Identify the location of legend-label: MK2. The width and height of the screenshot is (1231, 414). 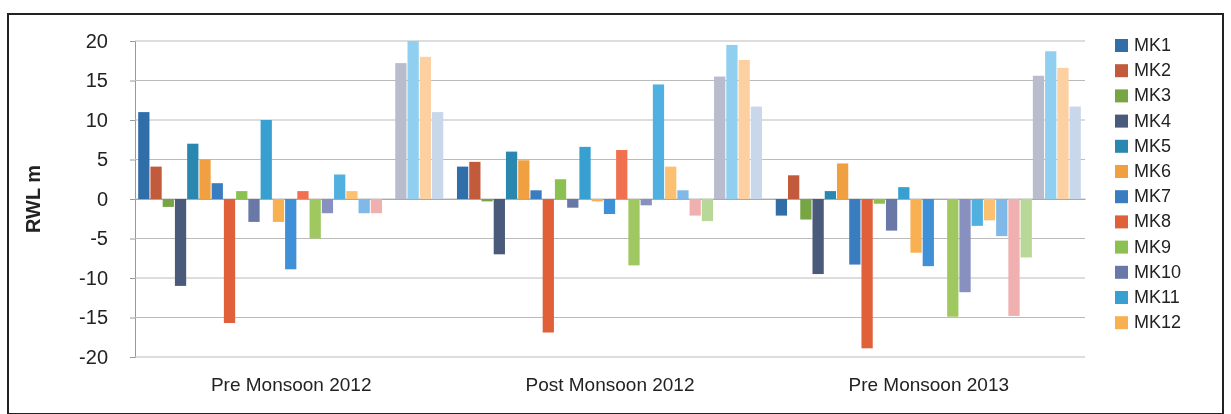
(1153, 70).